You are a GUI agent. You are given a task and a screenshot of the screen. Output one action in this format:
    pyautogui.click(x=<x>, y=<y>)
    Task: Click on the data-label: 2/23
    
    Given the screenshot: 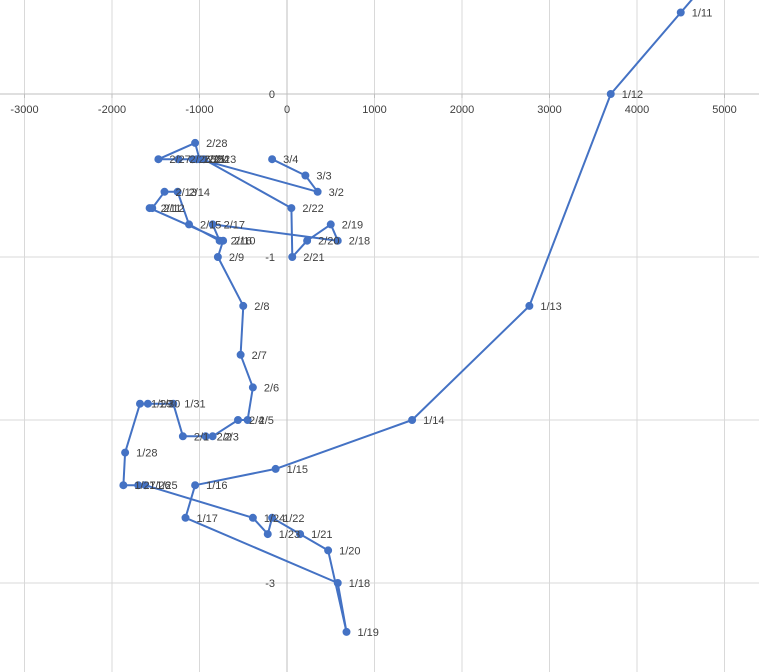 What is the action you would take?
    pyautogui.click(x=225, y=160)
    